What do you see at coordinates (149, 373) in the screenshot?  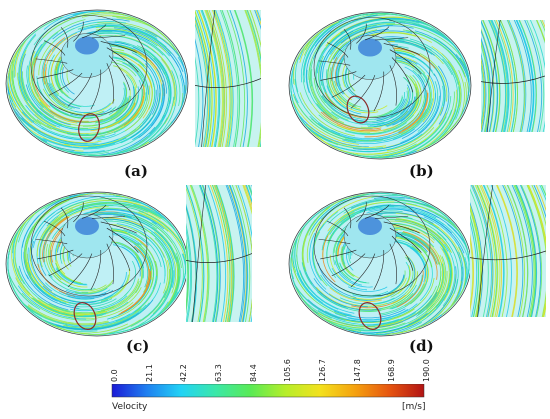 I see `colorbar-tick-label: 21.1` at bounding box center [149, 373].